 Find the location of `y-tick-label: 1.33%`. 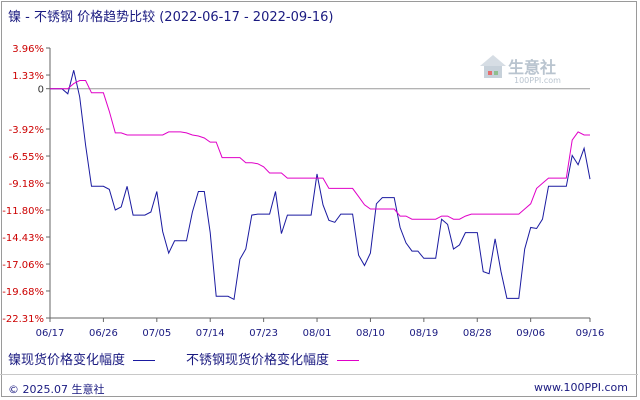

y-tick-label: 1.33% is located at coordinates (28, 76).